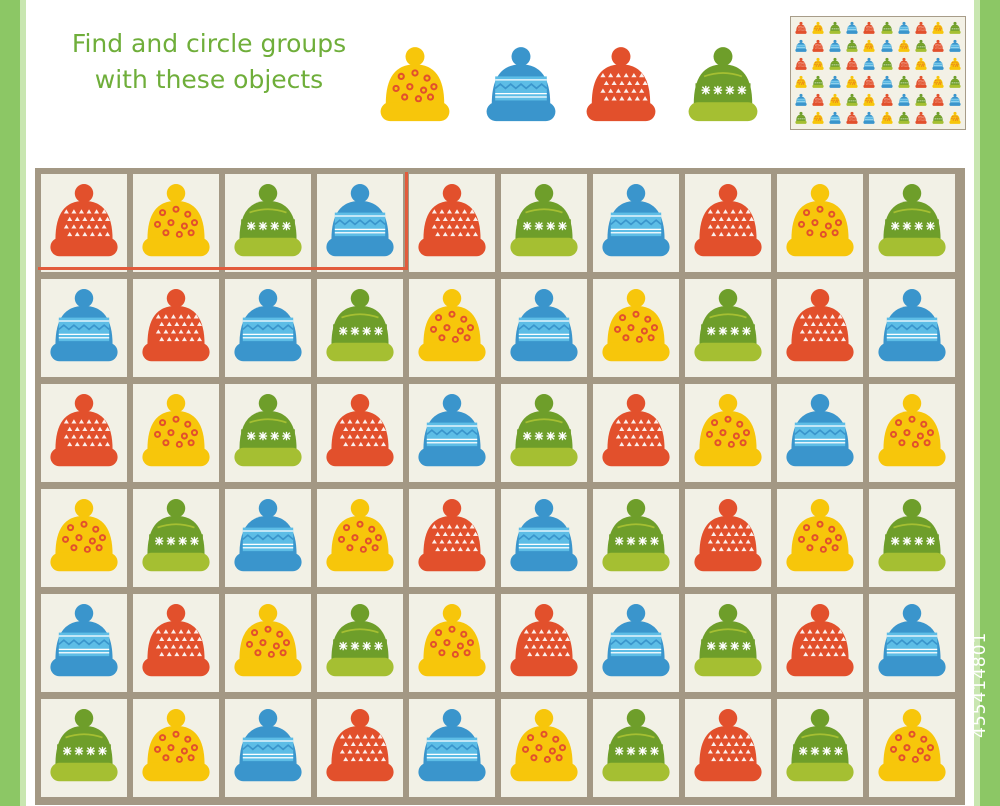 The image size is (1000, 806). What do you see at coordinates (415, 85) in the screenshot?
I see `yellow-dotted-hat-example-icon` at bounding box center [415, 85].